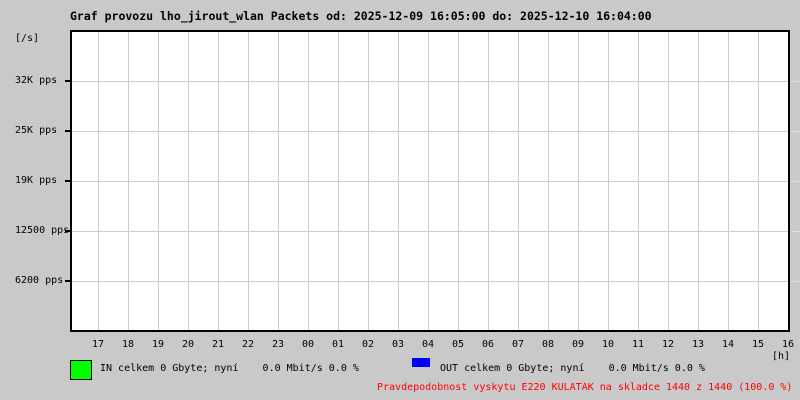  I want to click on vertical-gridline, so click(788, 181).